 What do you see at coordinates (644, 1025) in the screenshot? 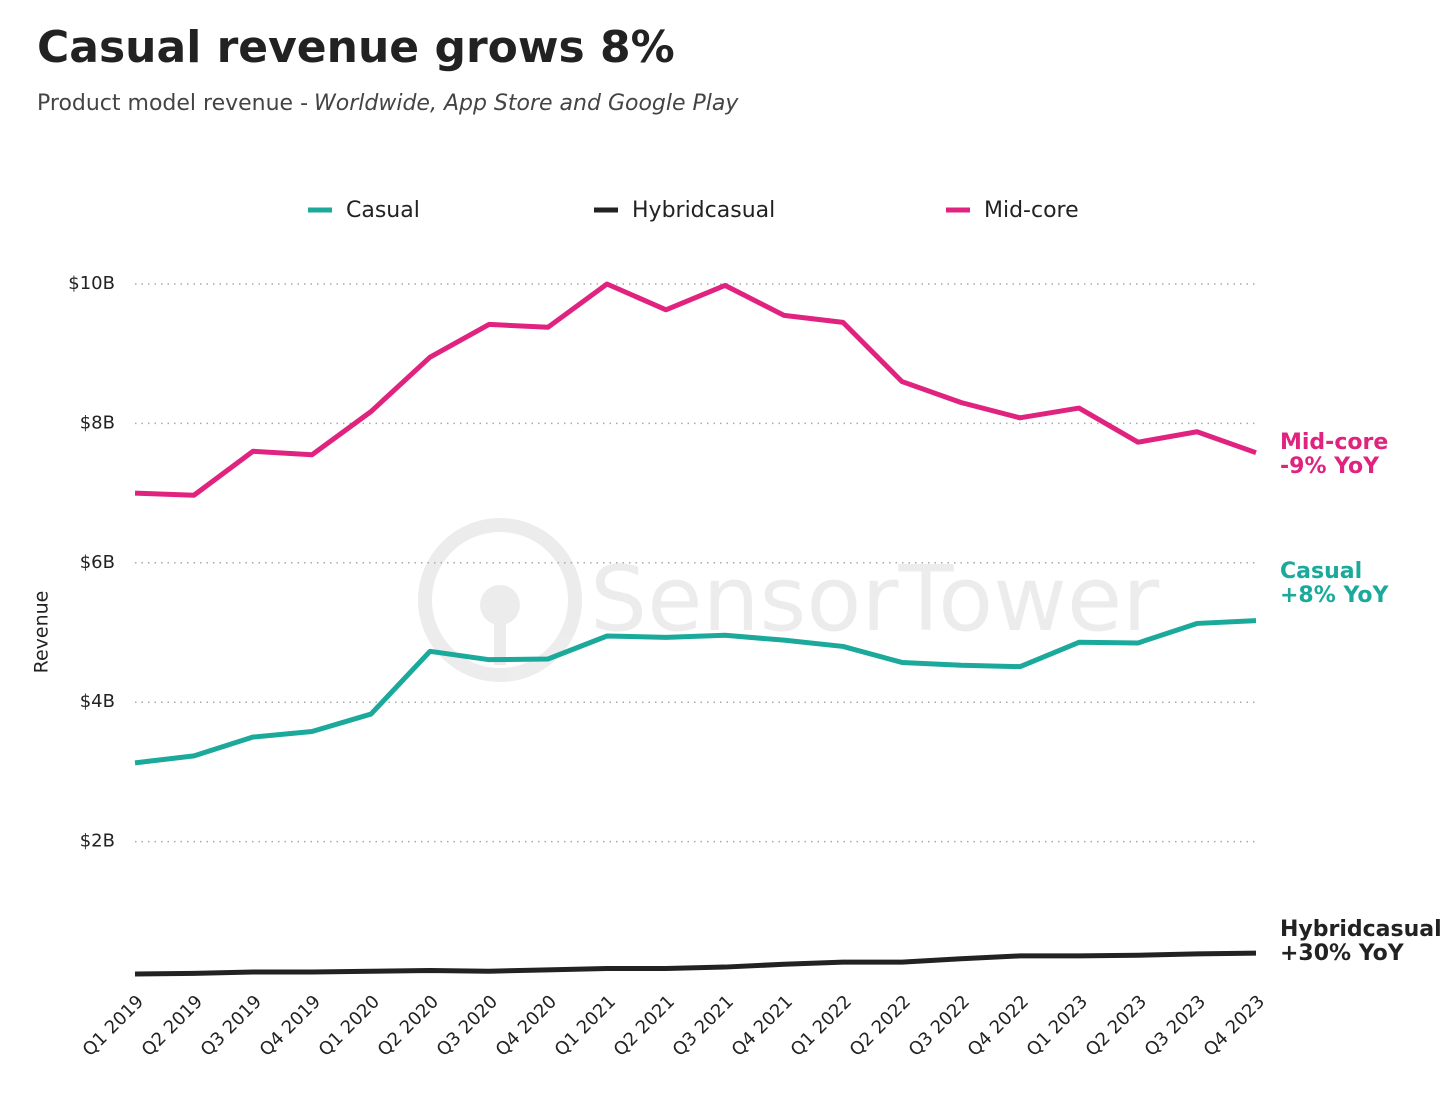
I see `x-tick-label: Q2 2021` at bounding box center [644, 1025].